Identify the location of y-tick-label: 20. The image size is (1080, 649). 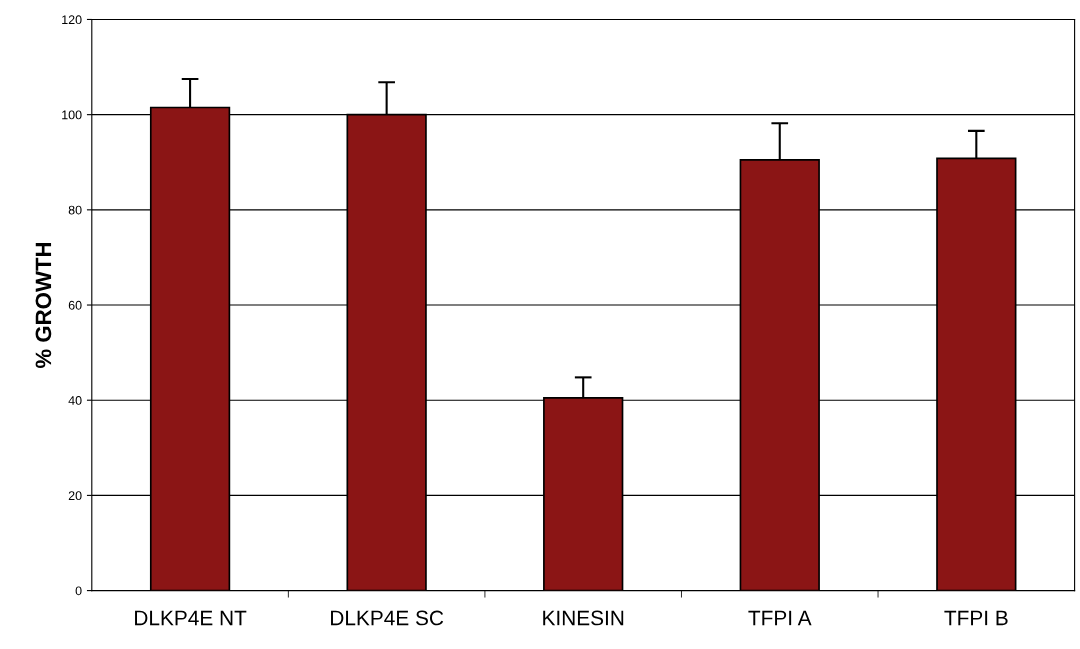
(75, 496).